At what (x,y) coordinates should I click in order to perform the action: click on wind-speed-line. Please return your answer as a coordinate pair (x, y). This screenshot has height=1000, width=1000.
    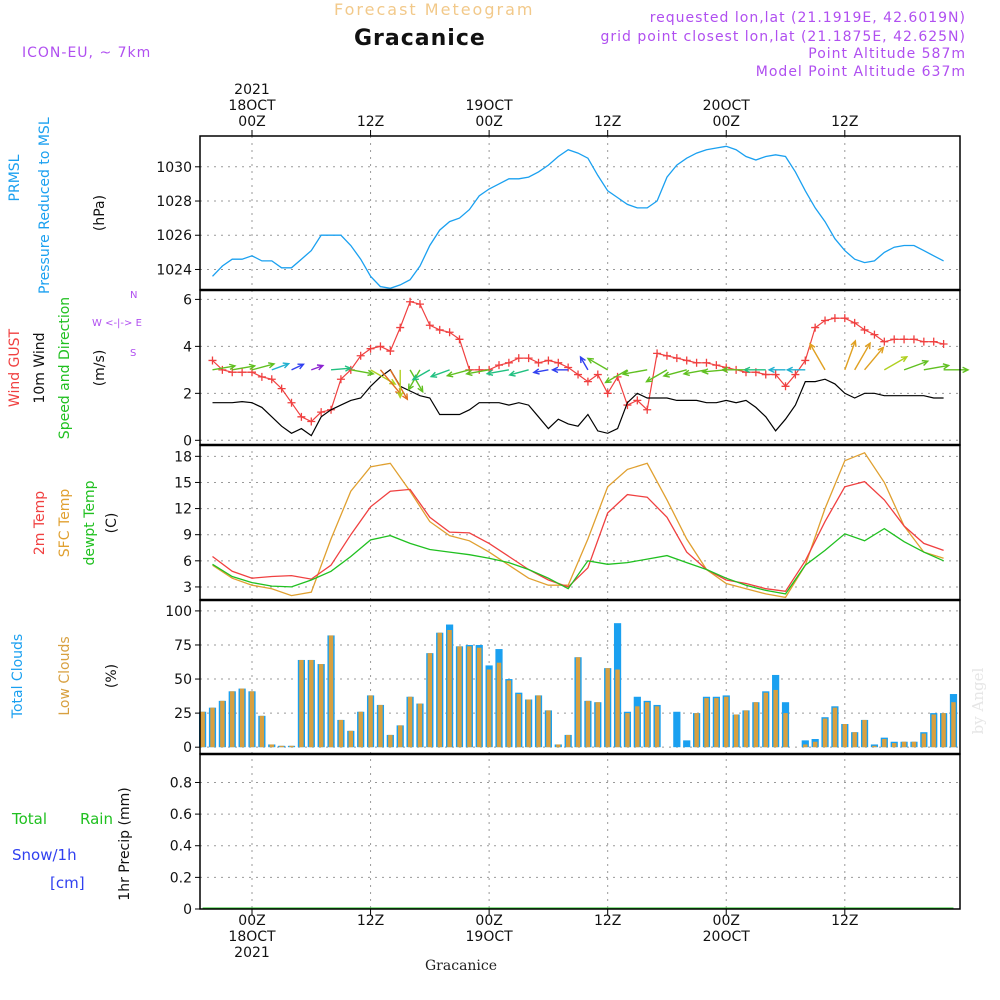
    Looking at the image, I should click on (578, 402).